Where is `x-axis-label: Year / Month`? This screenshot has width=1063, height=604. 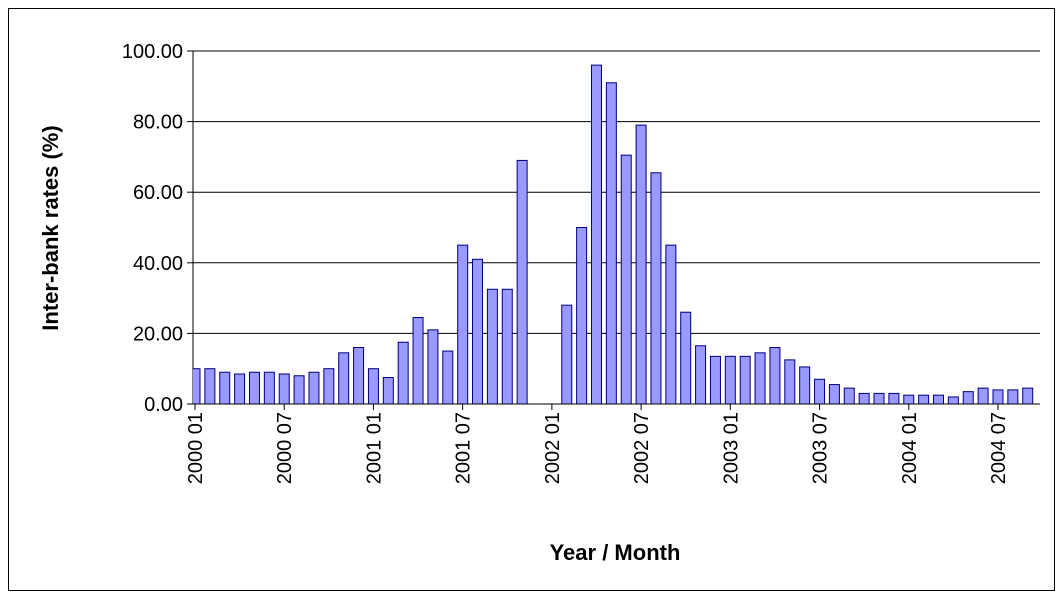 x-axis-label: Year / Month is located at coordinates (615, 552).